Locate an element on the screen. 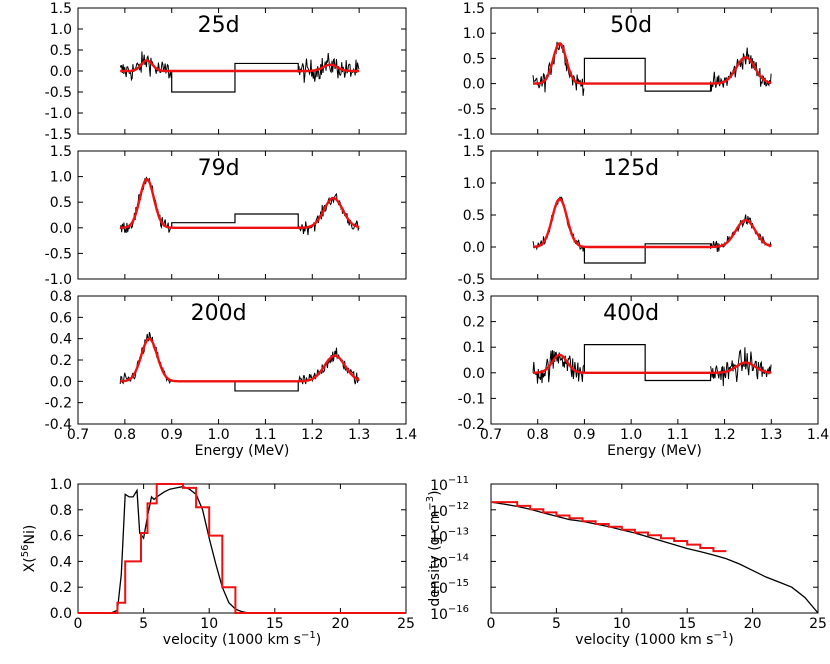  y-tick-label: 0.3 is located at coordinates (474, 297).